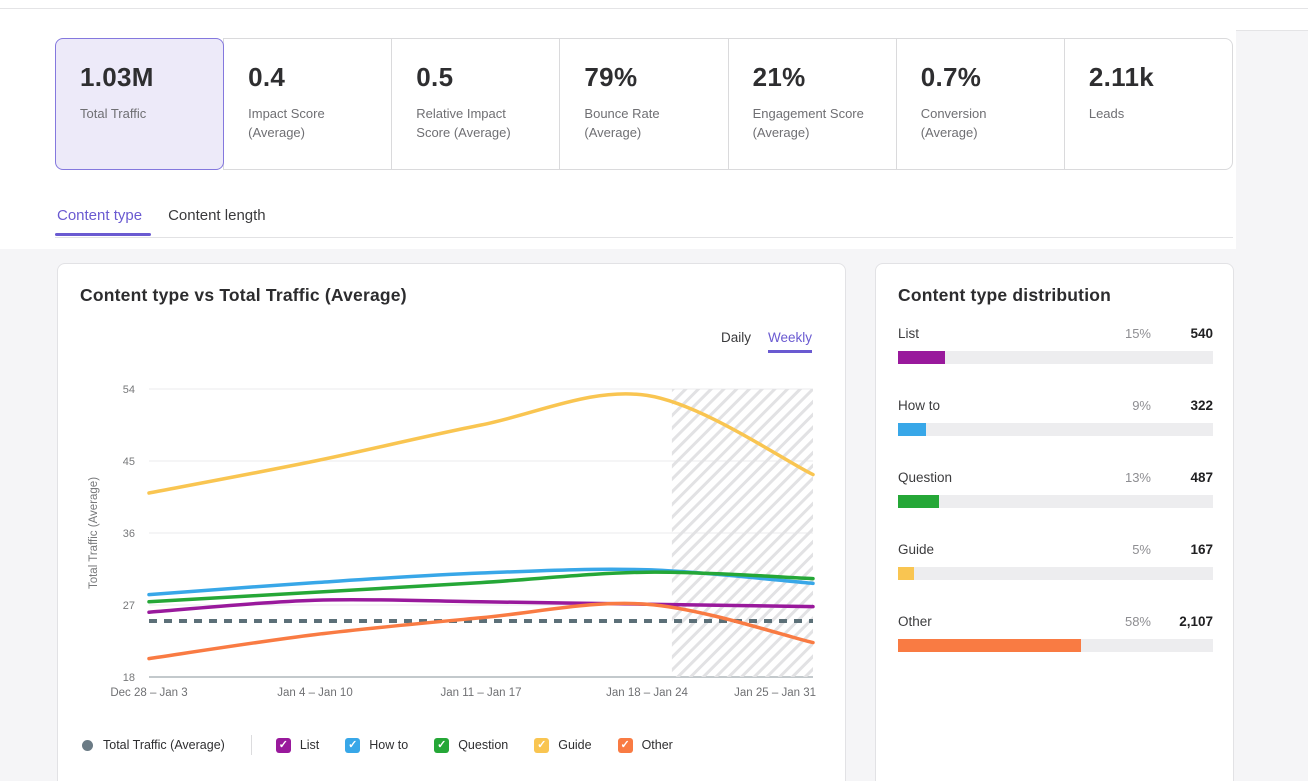 The width and height of the screenshot is (1308, 781). I want to click on x-tick-label: Jan 25 – Jan 31, so click(775, 693).